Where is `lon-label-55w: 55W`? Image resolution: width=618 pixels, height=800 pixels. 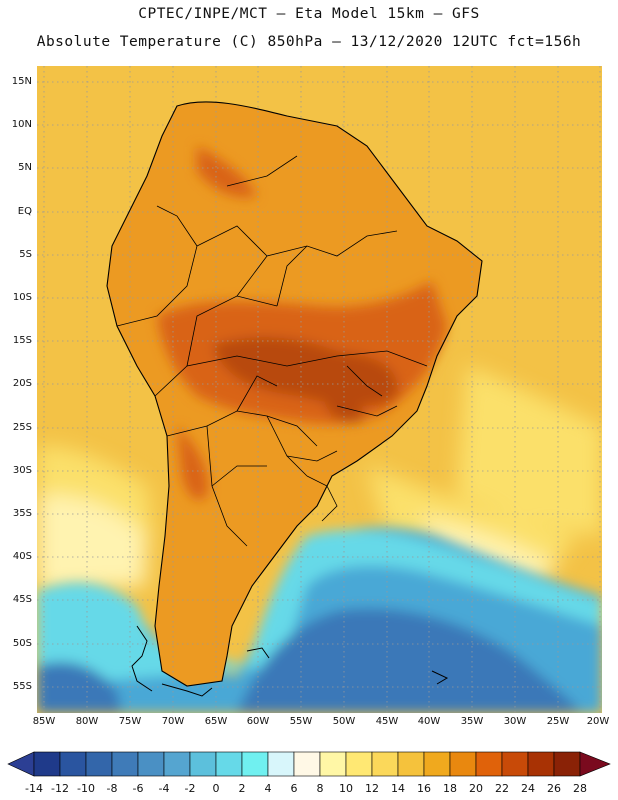 lon-label-55w: 55W is located at coordinates (301, 721).